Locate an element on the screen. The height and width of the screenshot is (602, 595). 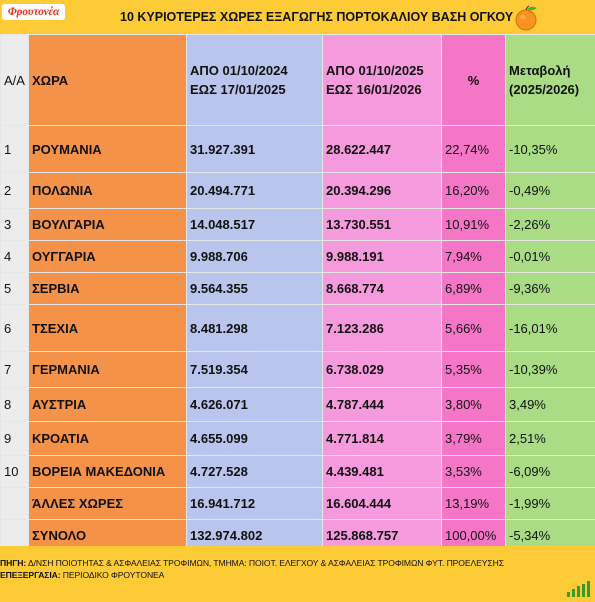
processing-line: ΕΠΕΞΕΡΓΑΣΙΑ: ΠΕΡΙΟΔΙΚΟ ΦΡΟΥΤΟΝΕΑ is located at coordinates (82, 575).